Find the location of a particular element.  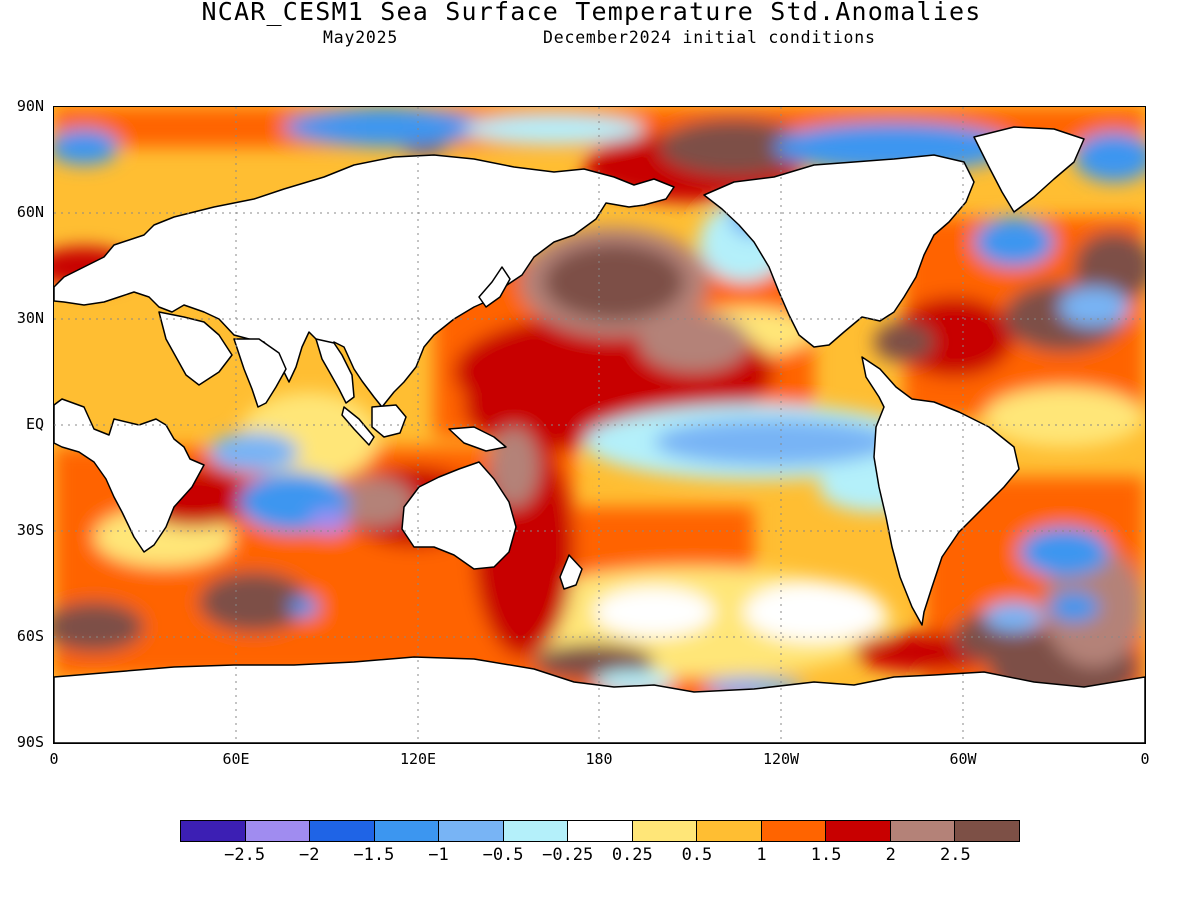

colorbar-tick-label: 1.5 is located at coordinates (826, 855).